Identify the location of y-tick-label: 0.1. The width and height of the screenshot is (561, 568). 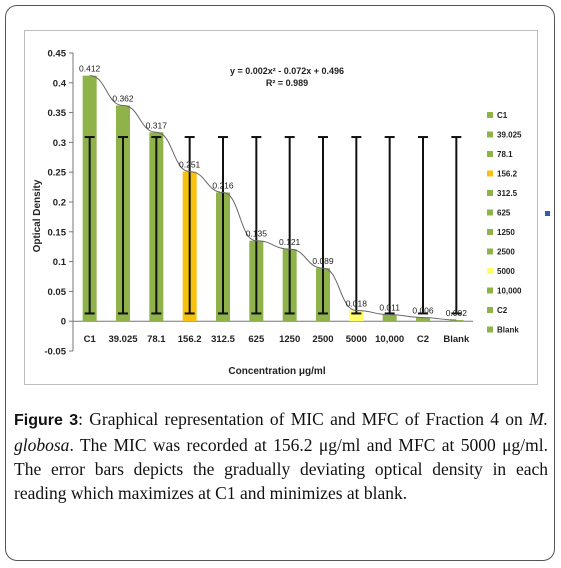
(60, 262).